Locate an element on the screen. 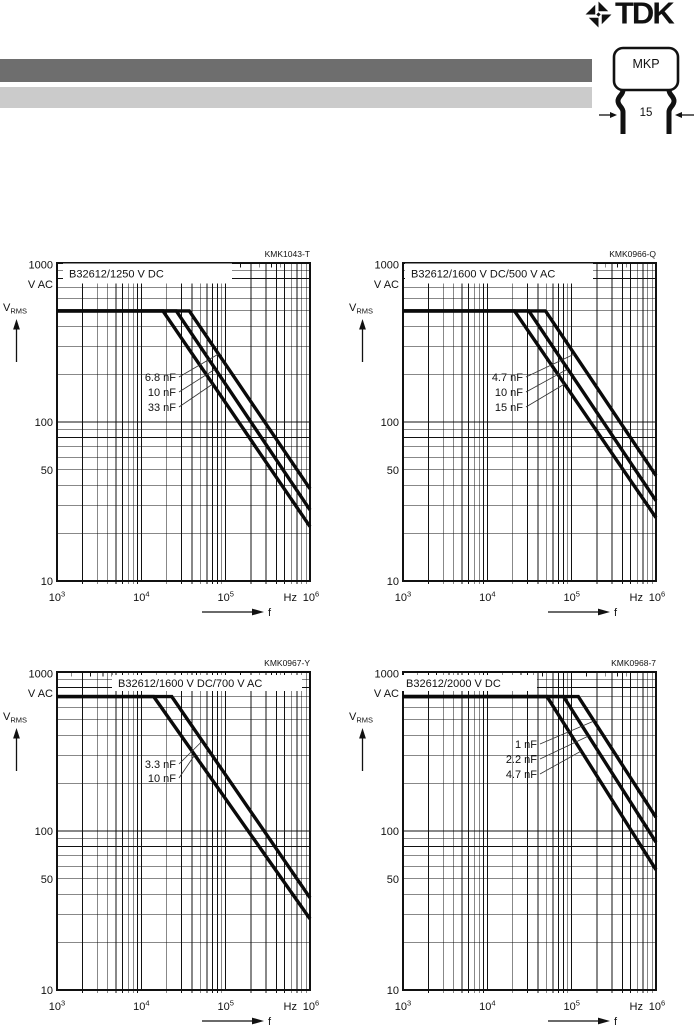  chart-code: KMK0967-Y is located at coordinates (287, 663).